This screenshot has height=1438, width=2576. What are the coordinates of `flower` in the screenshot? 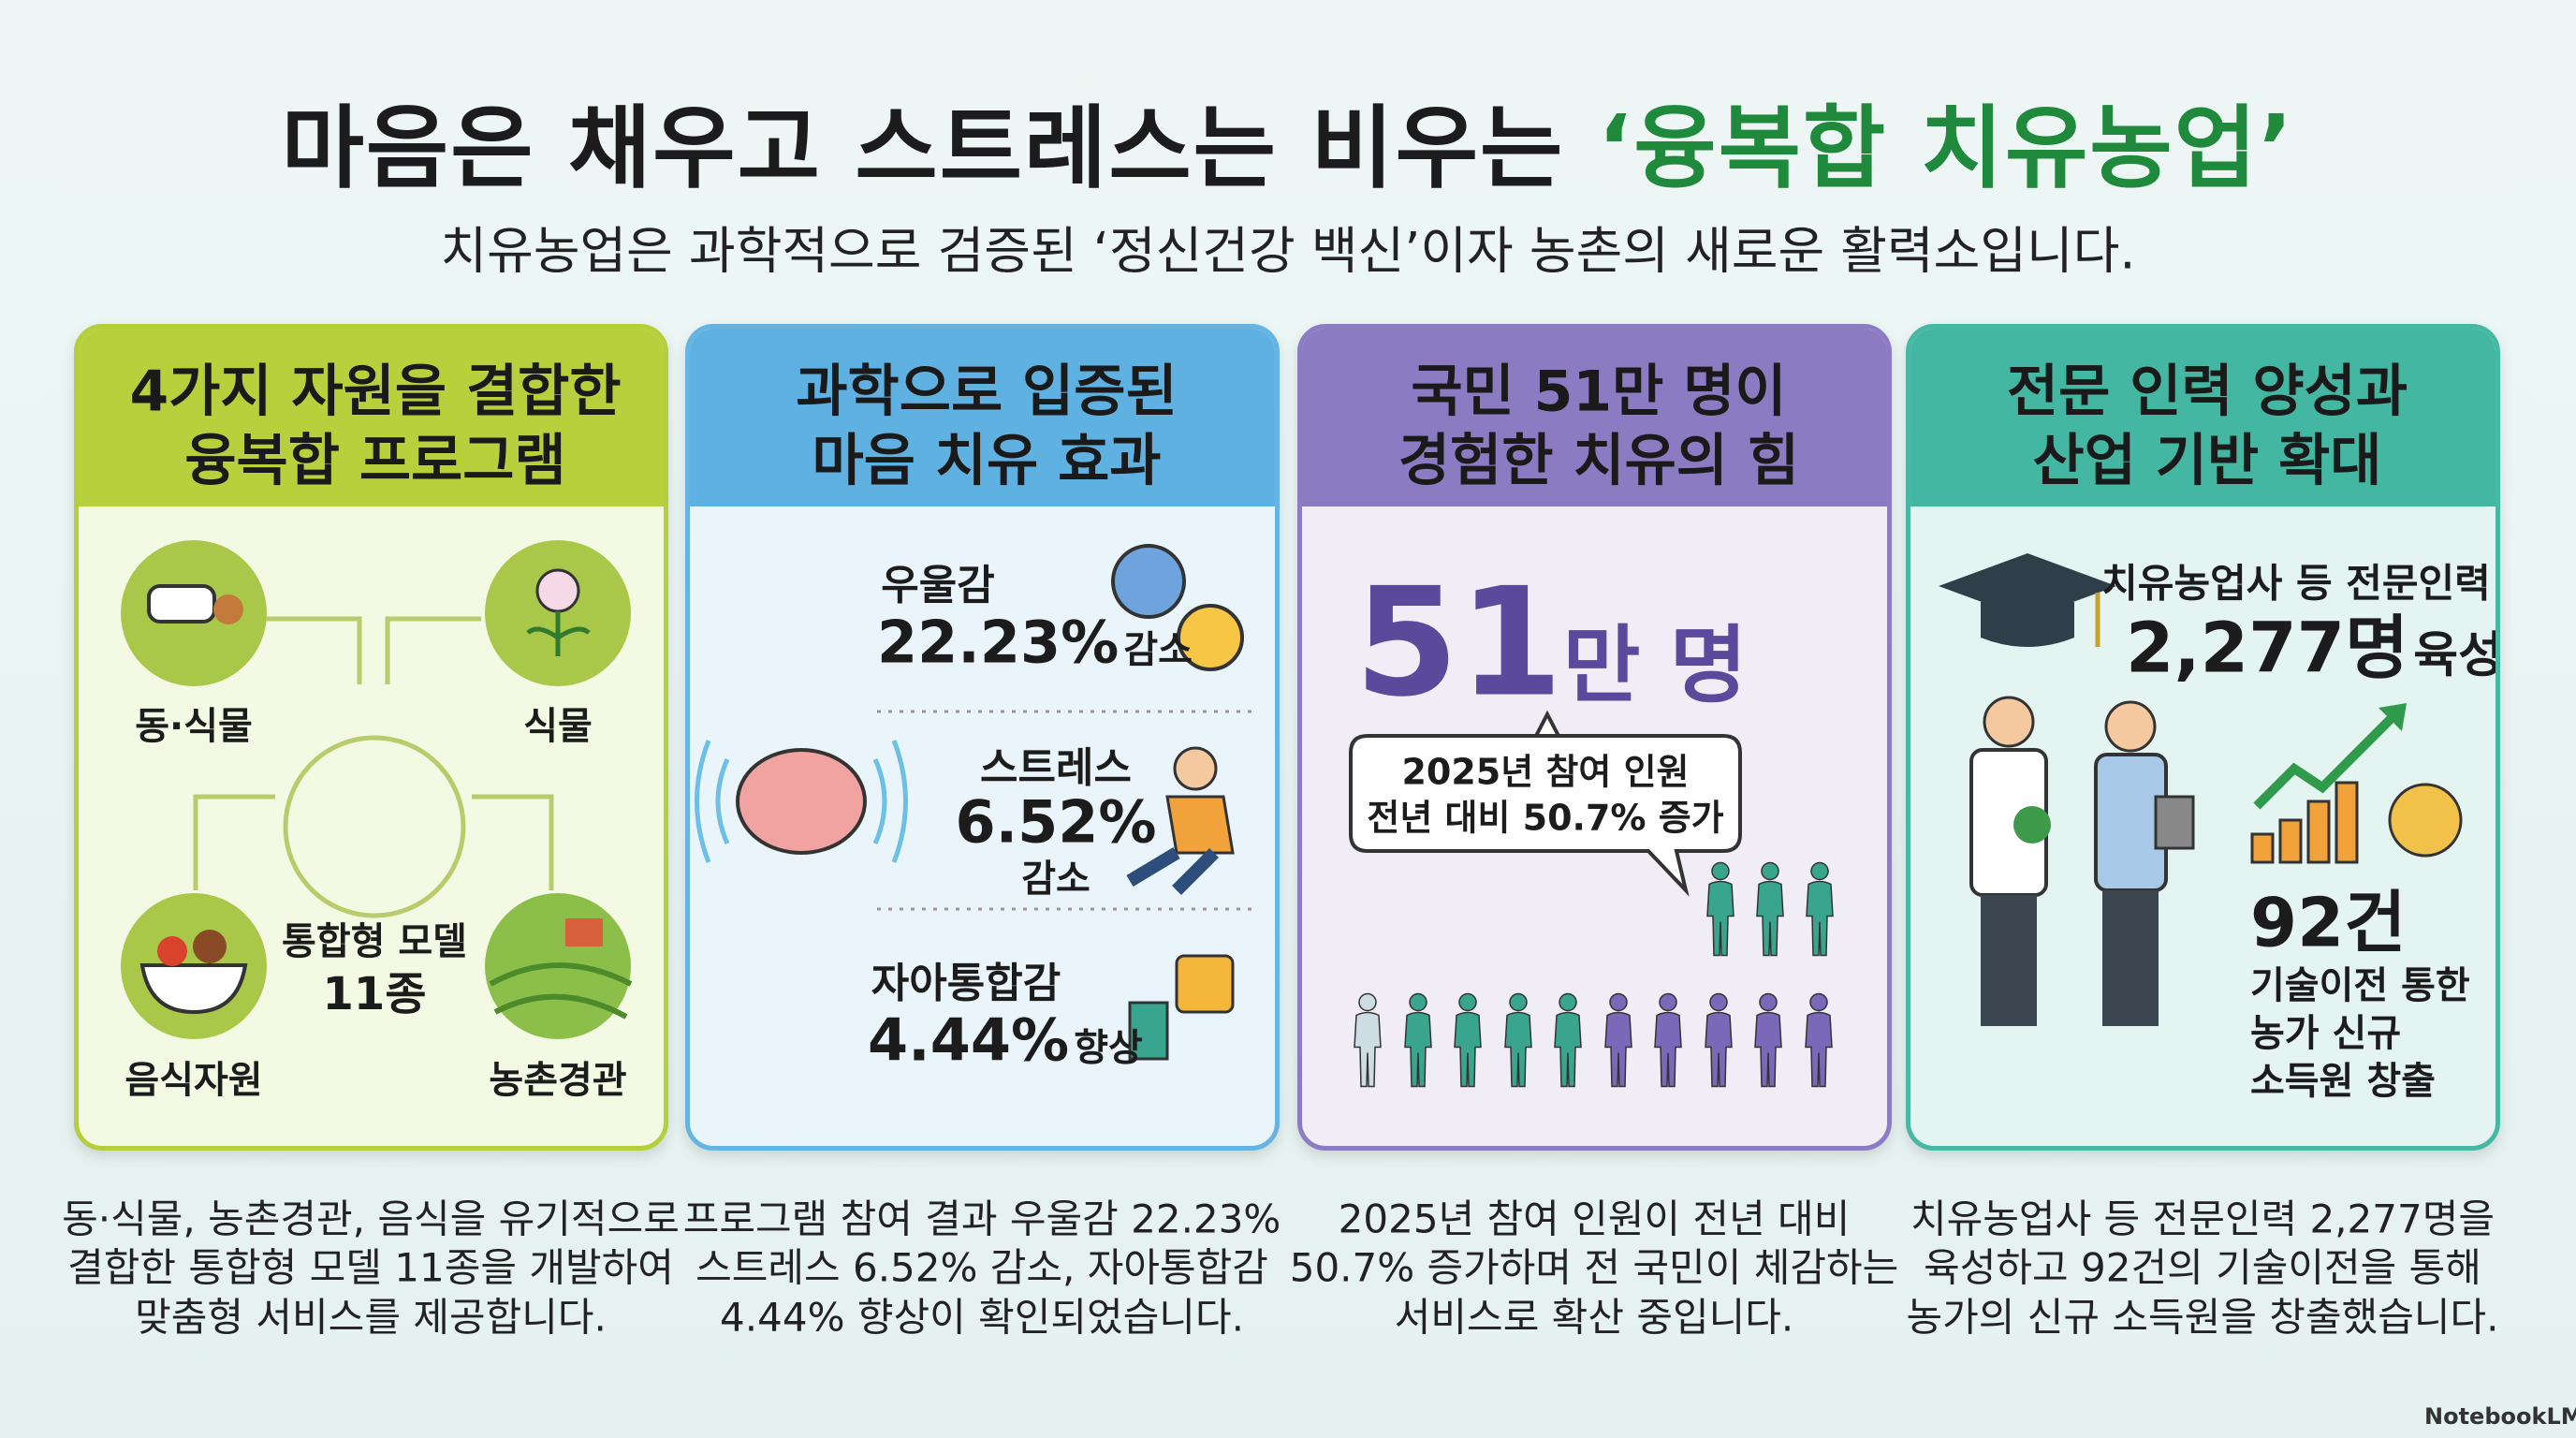 It's located at (557, 590).